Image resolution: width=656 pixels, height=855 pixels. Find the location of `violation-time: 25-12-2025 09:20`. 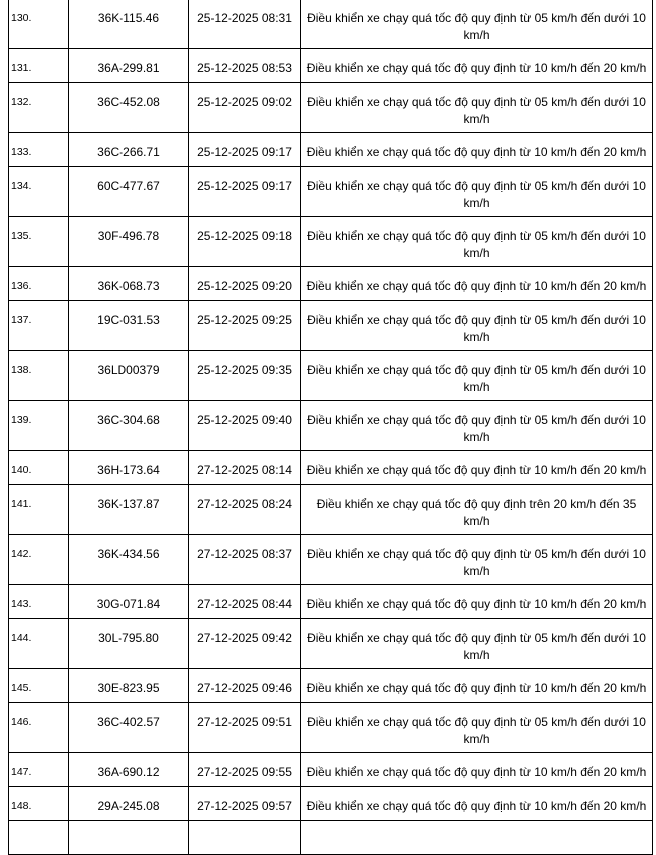

violation-time: 25-12-2025 09:20 is located at coordinates (244, 283).